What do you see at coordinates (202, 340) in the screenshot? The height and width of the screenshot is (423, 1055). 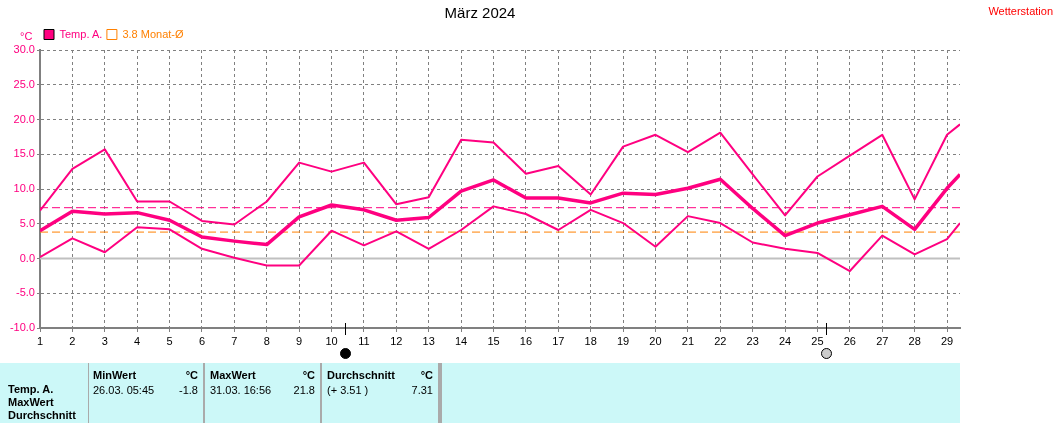 I see `x-tick-label: 6` at bounding box center [202, 340].